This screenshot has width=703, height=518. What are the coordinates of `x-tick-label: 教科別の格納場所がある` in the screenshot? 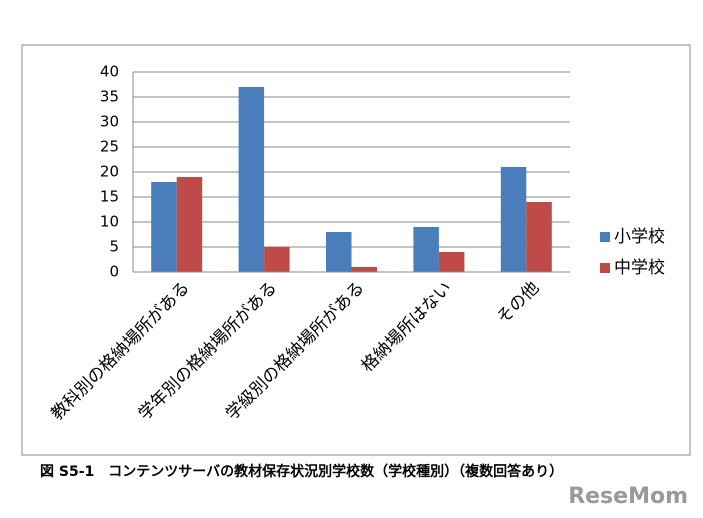 It's located at (120, 351).